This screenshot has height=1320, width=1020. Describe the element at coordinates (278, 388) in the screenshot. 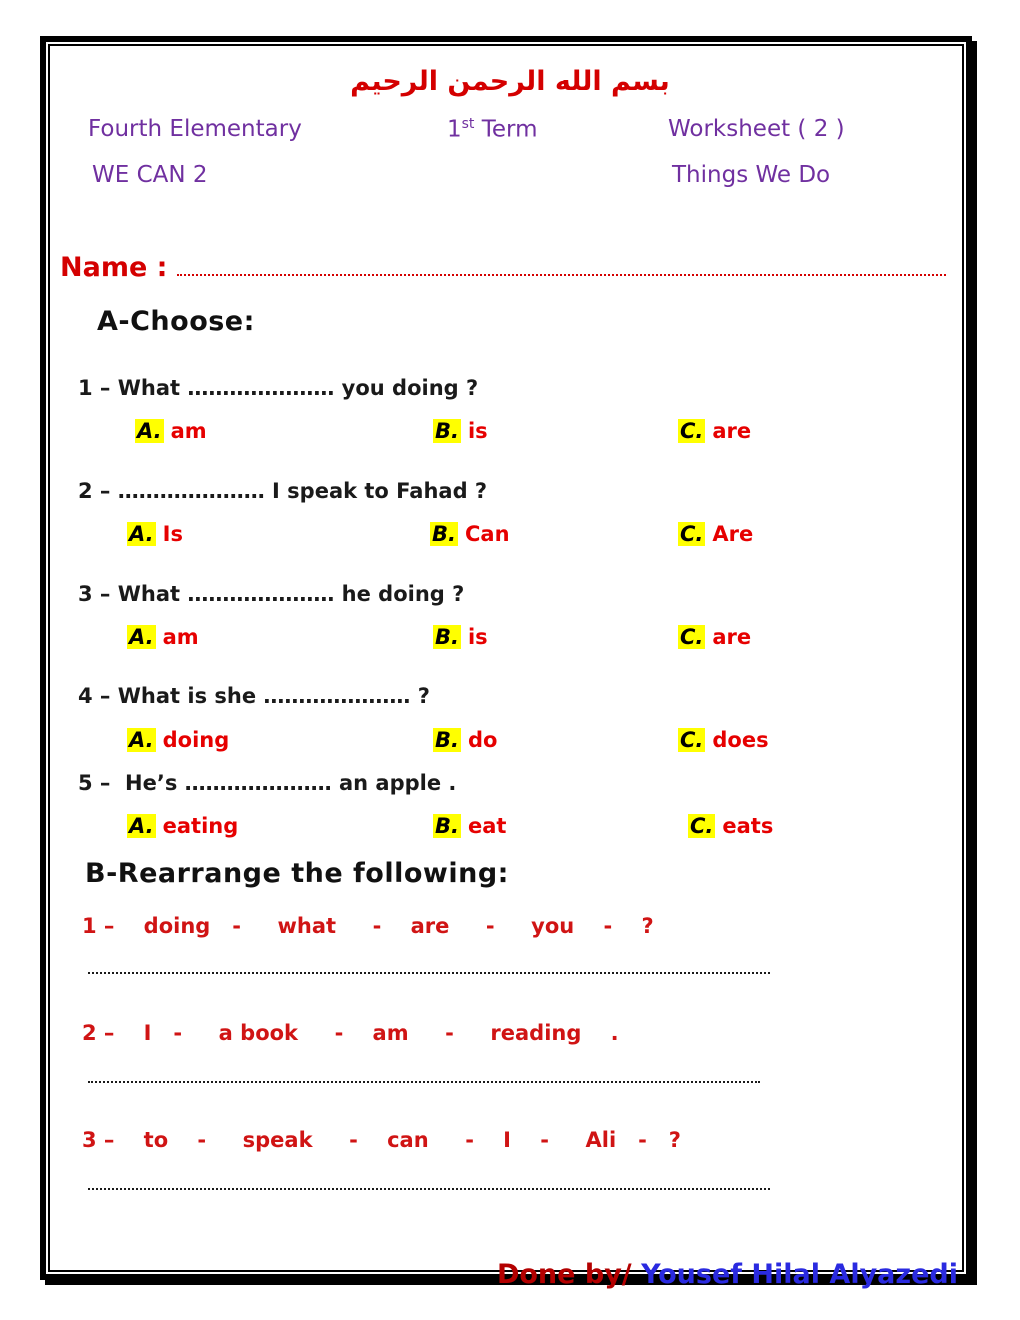

I see `question-text: 1 – What ………………… you doing ?` at that location.